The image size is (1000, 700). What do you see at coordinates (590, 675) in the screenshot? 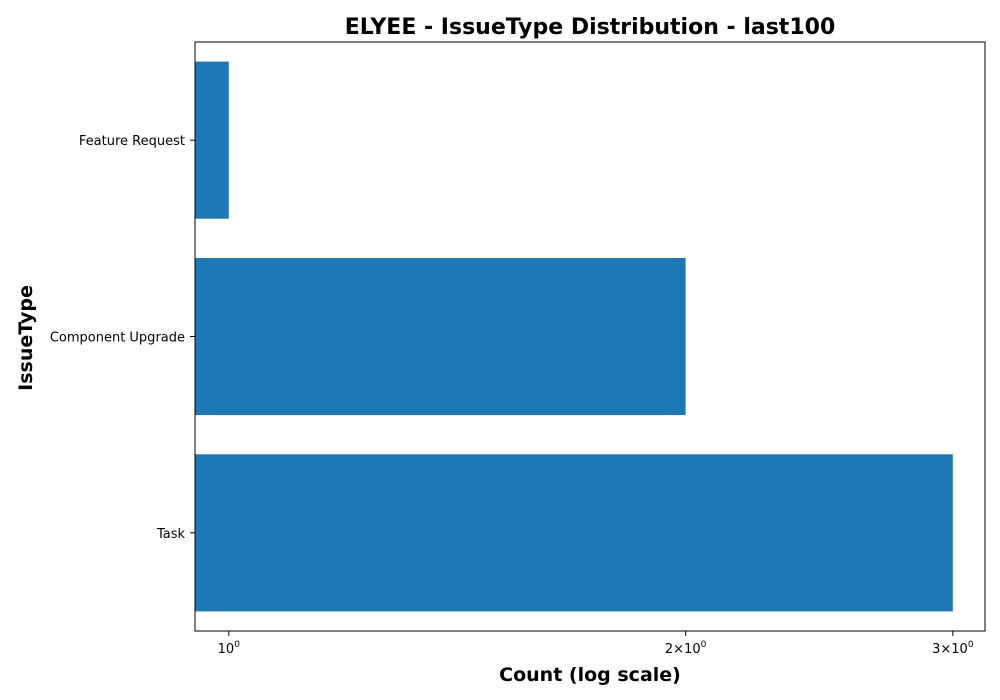
I see `x-axis-label: Count (log scale)` at bounding box center [590, 675].